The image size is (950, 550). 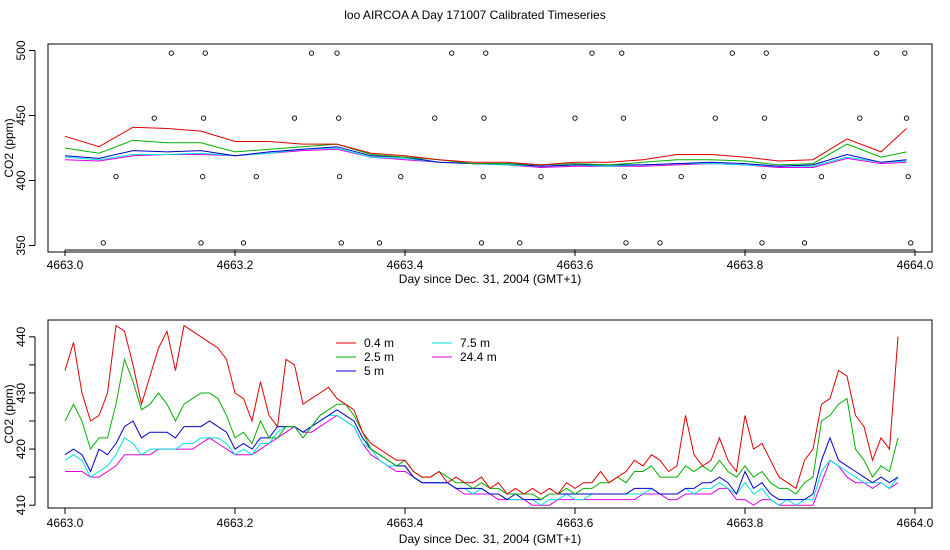 What do you see at coordinates (25, 421) in the screenshot?
I see `y-axis: 410 420 430 440` at bounding box center [25, 421].